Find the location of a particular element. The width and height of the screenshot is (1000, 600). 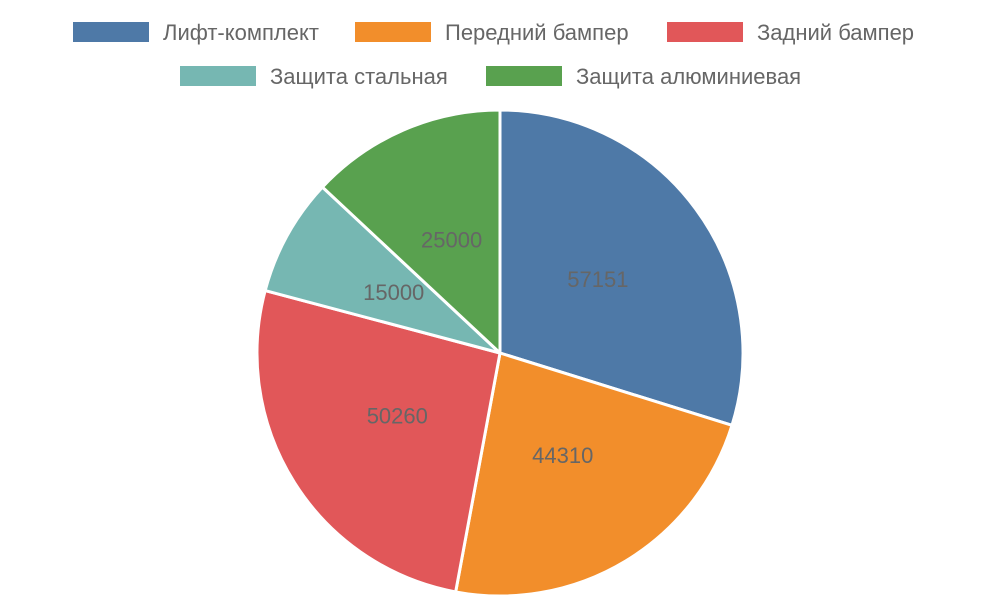

slice-value-label: 15000 is located at coordinates (393, 292).